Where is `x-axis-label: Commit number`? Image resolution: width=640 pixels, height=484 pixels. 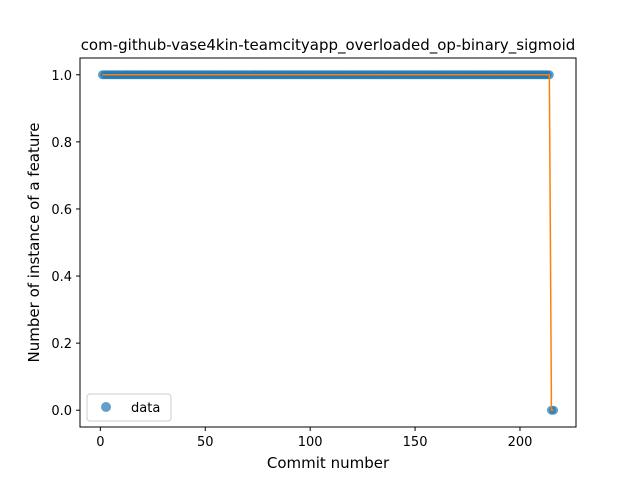
x-axis-label: Commit number is located at coordinates (328, 463).